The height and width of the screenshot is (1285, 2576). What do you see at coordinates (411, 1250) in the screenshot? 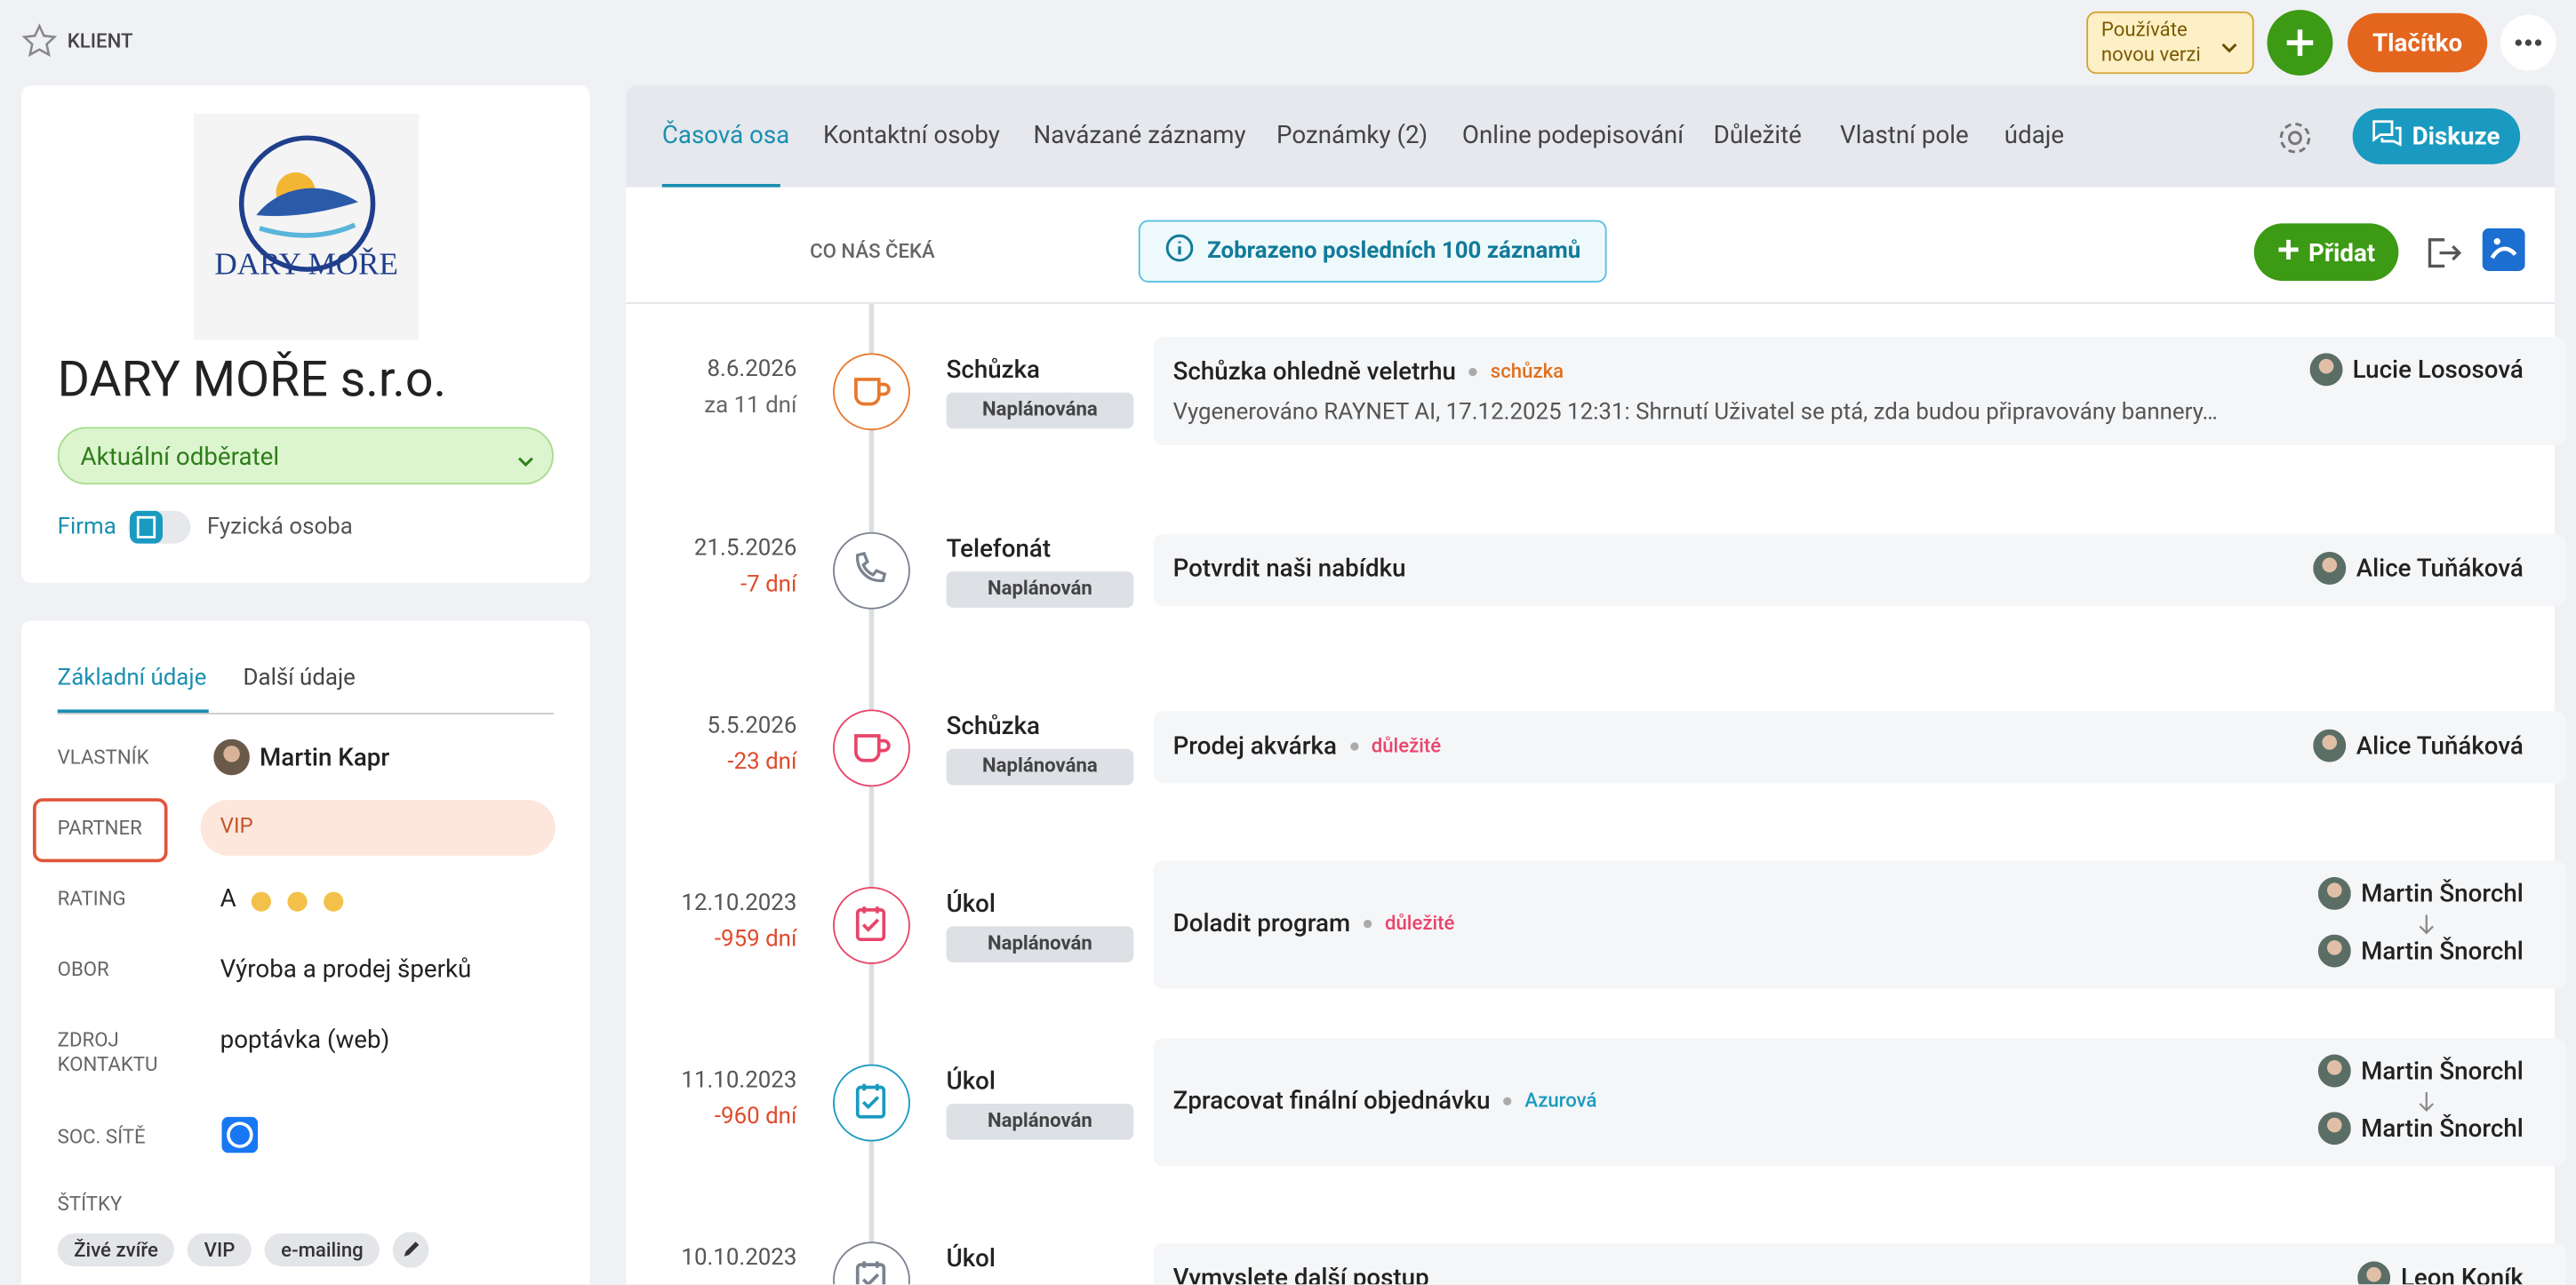
I see `edit-tags` at bounding box center [411, 1250].